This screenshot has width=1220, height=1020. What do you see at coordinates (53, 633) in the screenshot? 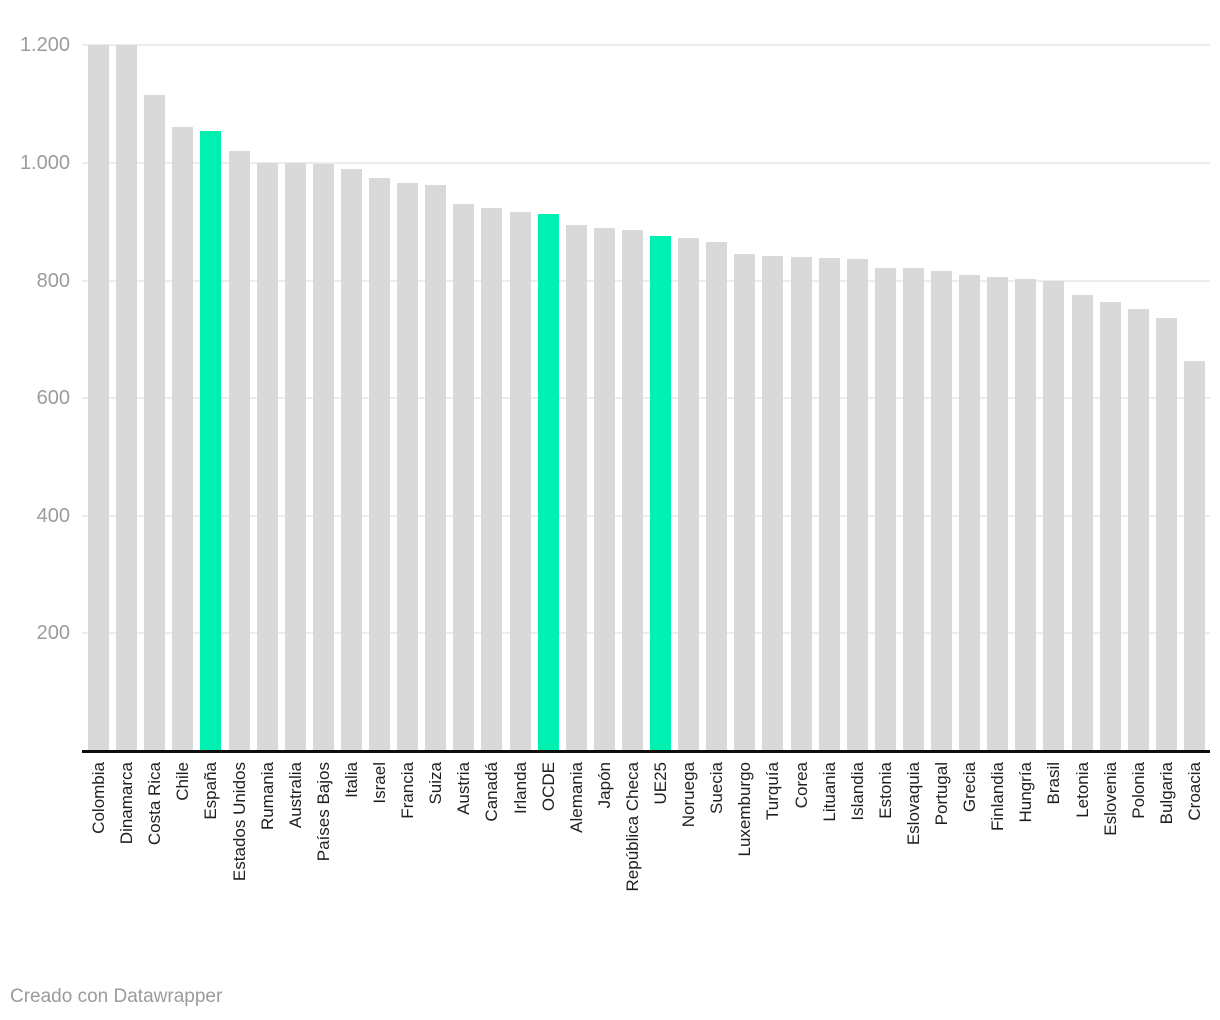
I see `y-axis-tick-label: 200` at bounding box center [53, 633].